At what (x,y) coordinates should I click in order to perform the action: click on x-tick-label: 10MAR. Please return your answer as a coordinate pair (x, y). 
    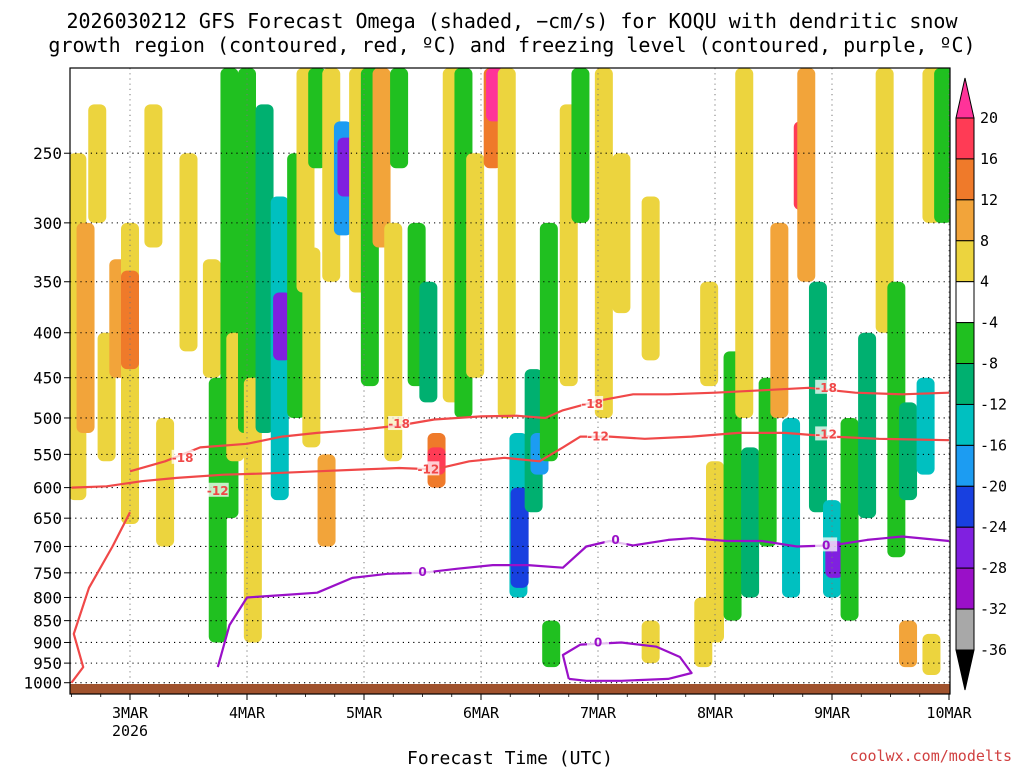
    Looking at the image, I should click on (949, 713).